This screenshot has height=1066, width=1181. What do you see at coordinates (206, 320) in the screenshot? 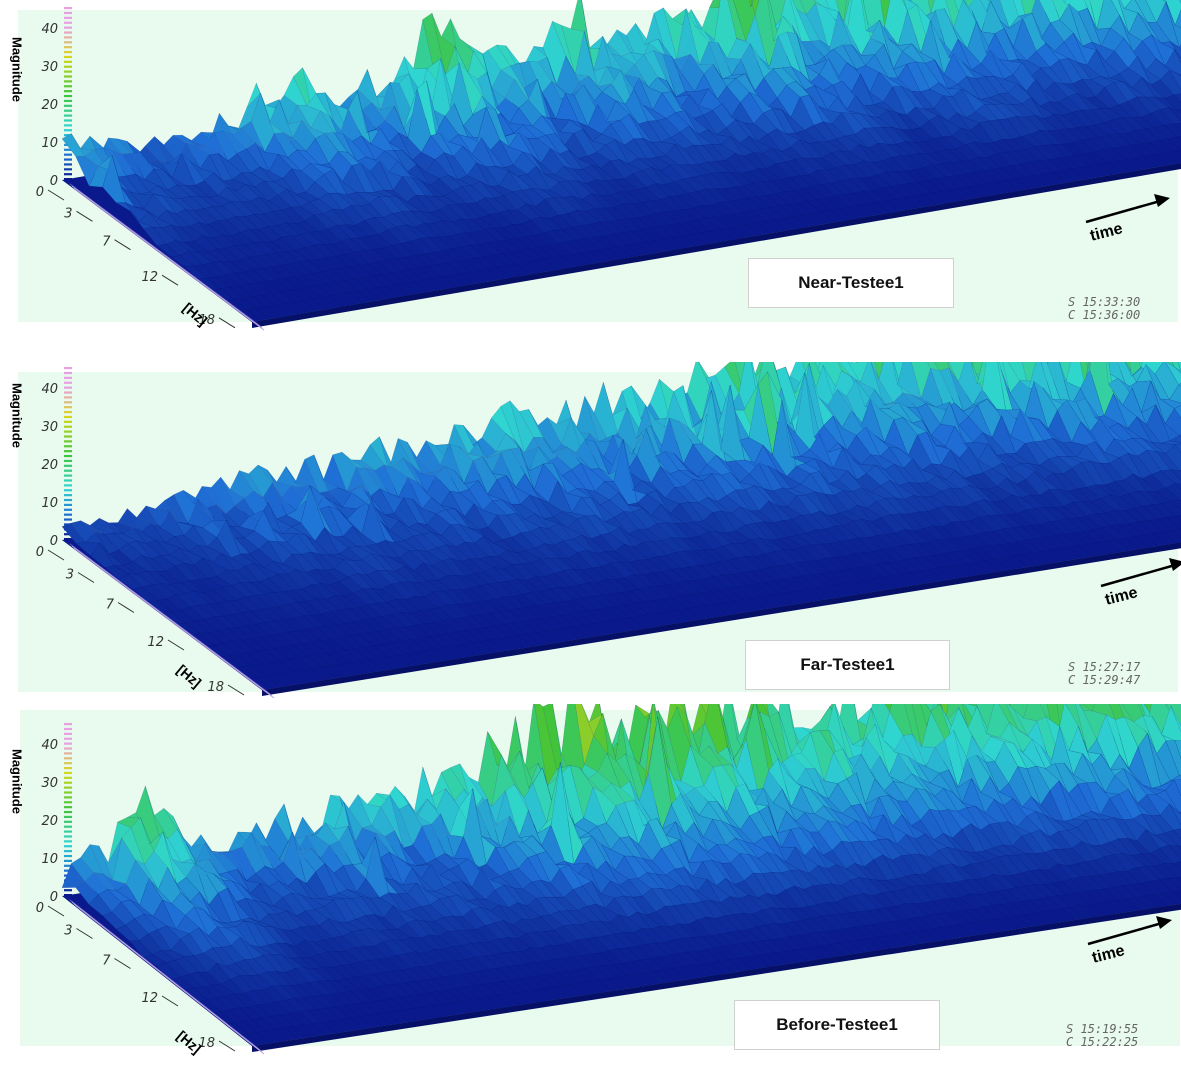
I see `frequency-tick-label: 18` at bounding box center [206, 320].